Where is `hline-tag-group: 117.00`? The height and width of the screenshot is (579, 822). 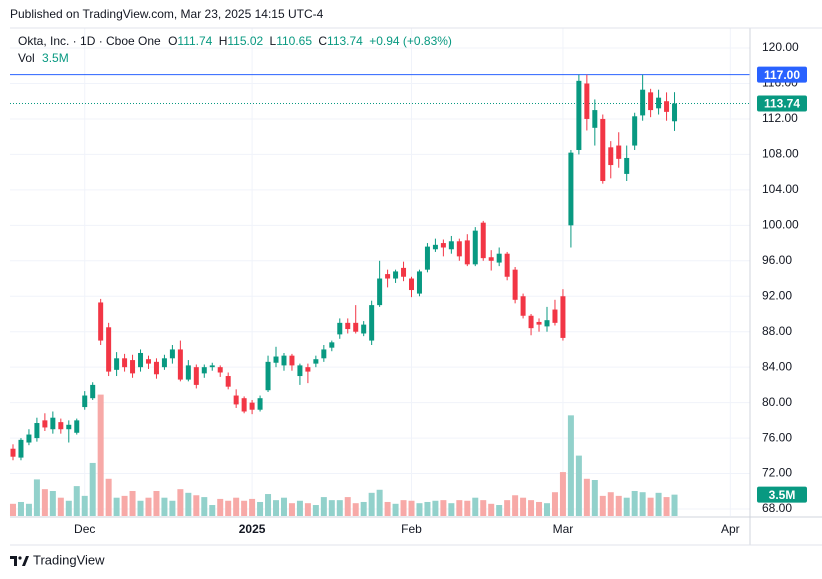 hline-tag-group: 117.00 is located at coordinates (782, 74).